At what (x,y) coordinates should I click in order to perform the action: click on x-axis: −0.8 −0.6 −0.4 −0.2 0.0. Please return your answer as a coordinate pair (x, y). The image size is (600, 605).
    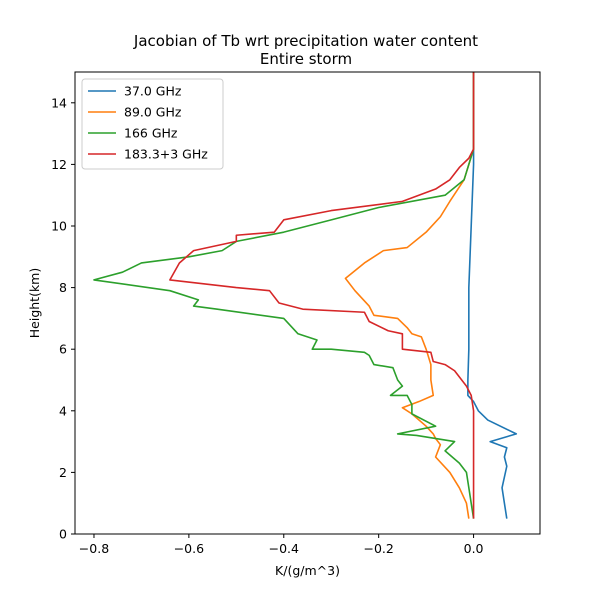
    Looking at the image, I should click on (281, 545).